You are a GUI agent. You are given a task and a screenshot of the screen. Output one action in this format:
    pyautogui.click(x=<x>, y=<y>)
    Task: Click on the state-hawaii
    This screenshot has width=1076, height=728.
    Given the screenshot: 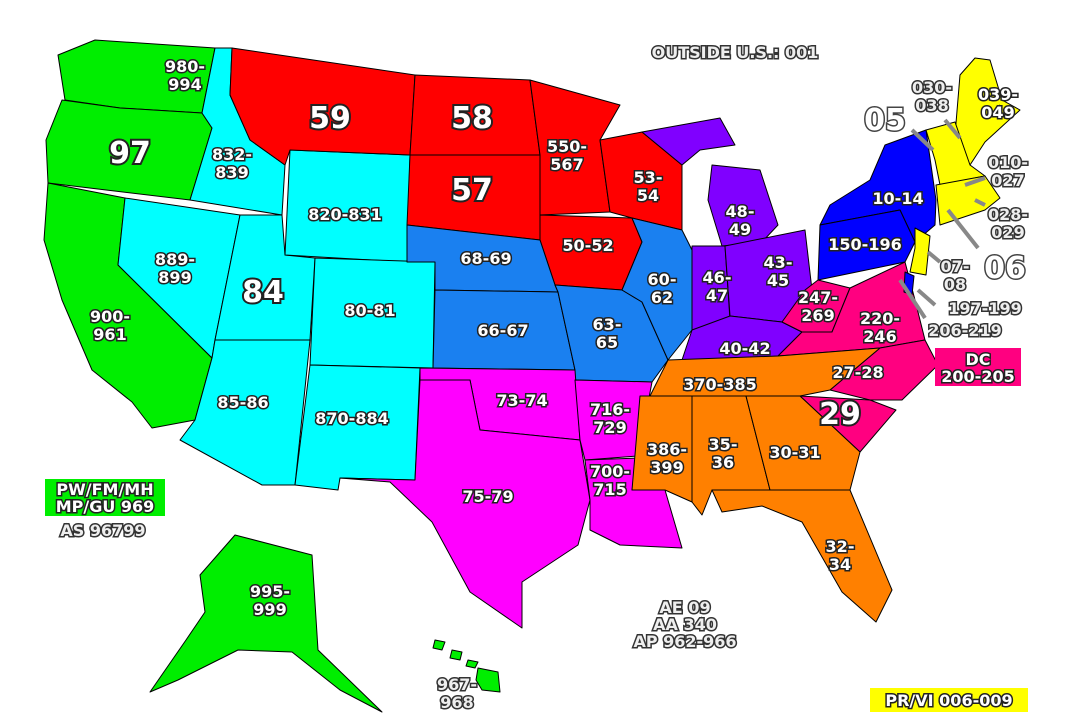 What is the action you would take?
    pyautogui.click(x=466, y=666)
    